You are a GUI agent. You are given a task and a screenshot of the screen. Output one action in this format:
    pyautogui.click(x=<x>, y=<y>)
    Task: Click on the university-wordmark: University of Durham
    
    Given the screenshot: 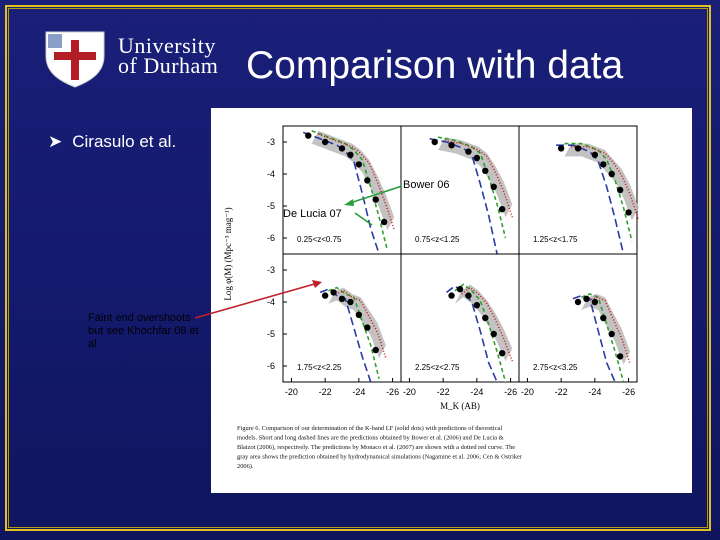 What is the action you would take?
    pyautogui.click(x=168, y=55)
    